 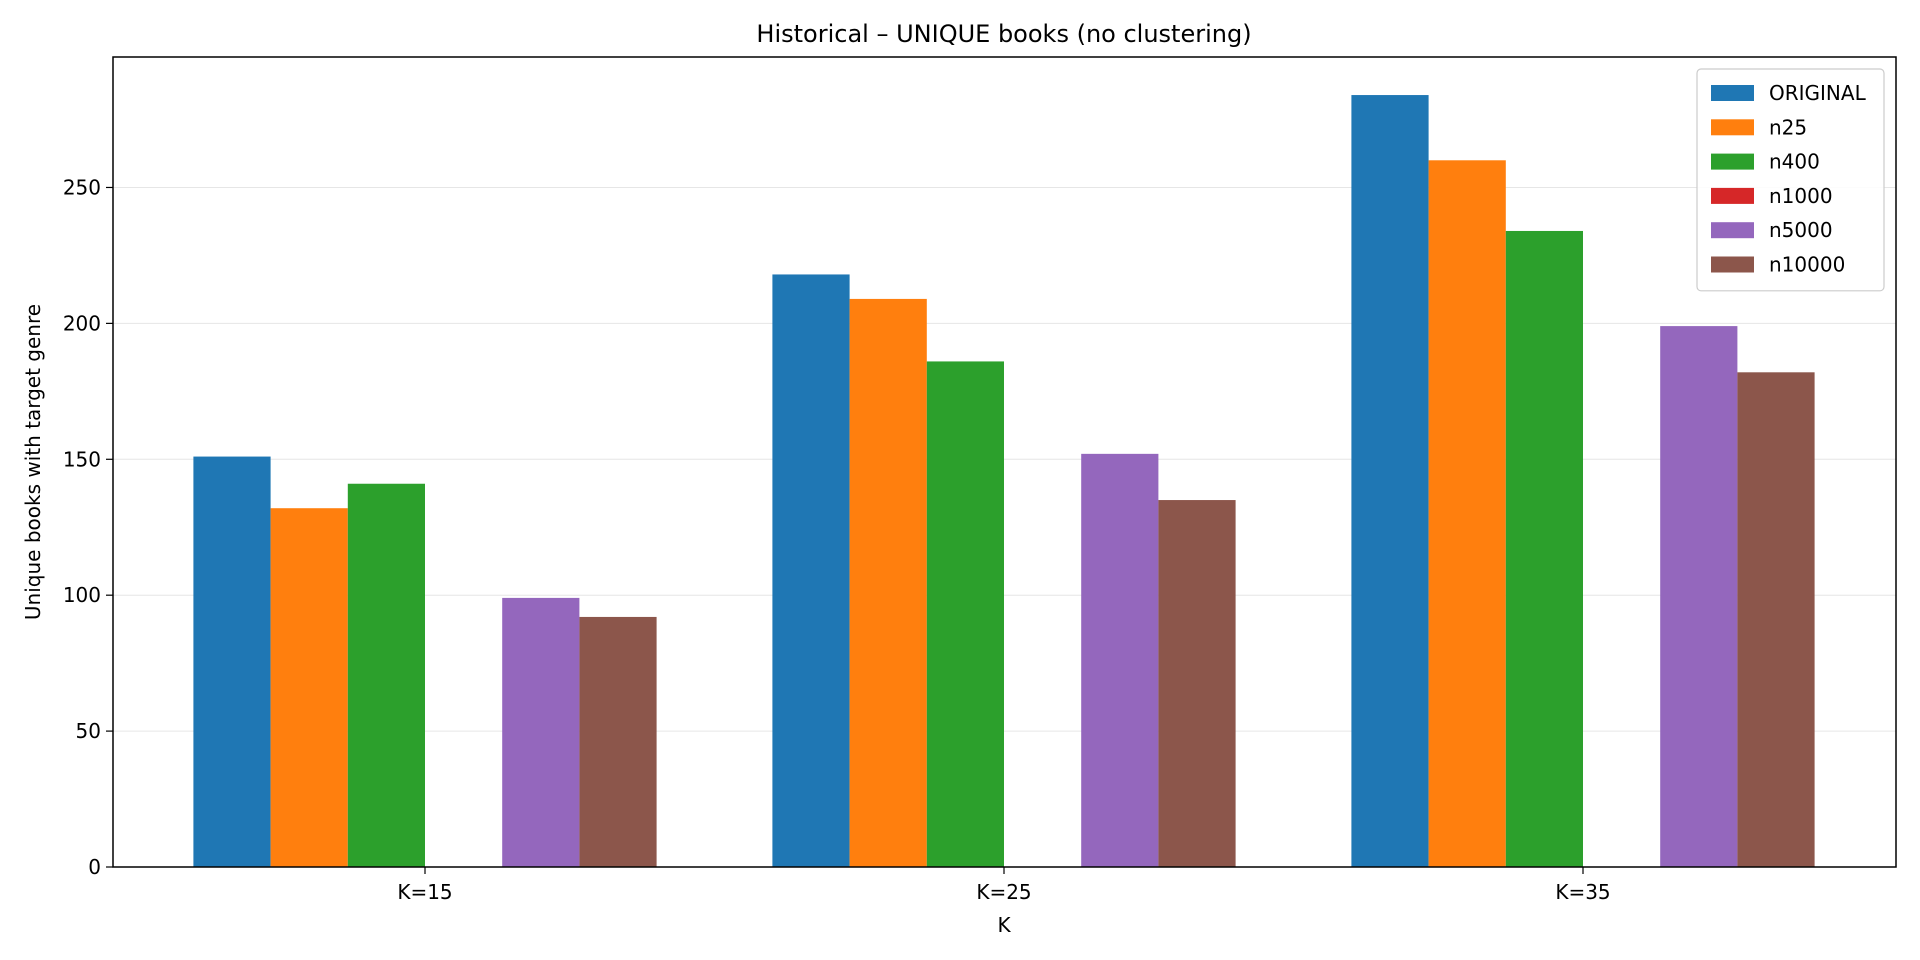 What do you see at coordinates (82, 595) in the screenshot?
I see `y-tick-label: 100` at bounding box center [82, 595].